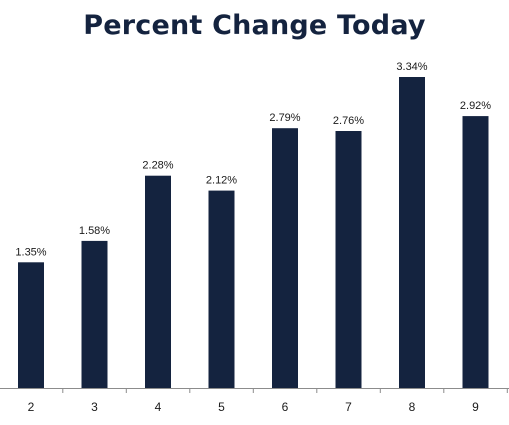 This screenshot has height=425, width=509. I want to click on x-tick-label-7: 7, so click(348, 407).